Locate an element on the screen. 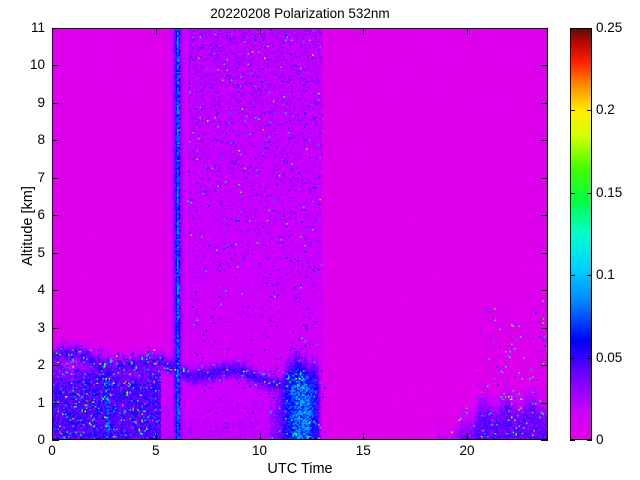 Image resolution: width=640 pixels, height=480 pixels. colorbar-tick-label: 0.2 is located at coordinates (605, 110).